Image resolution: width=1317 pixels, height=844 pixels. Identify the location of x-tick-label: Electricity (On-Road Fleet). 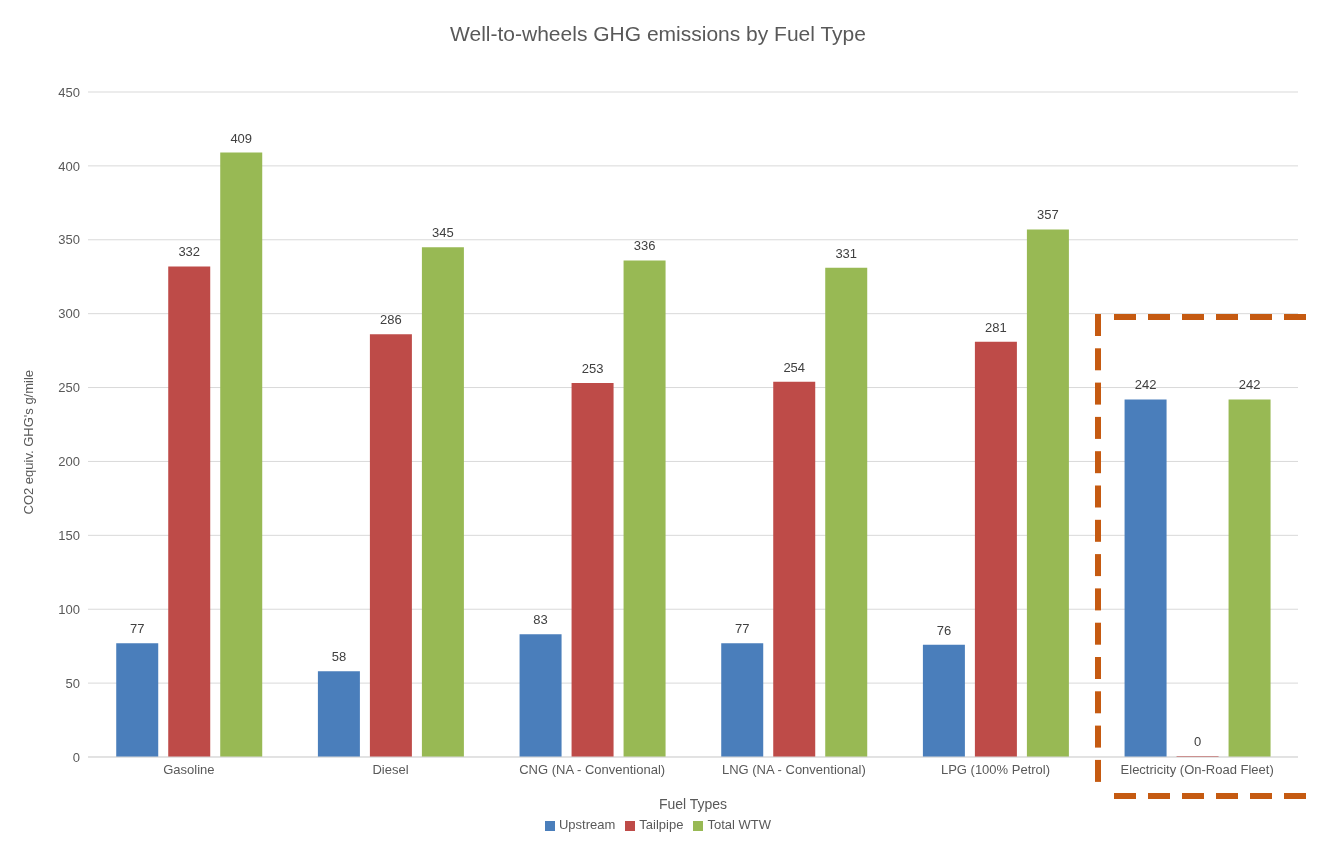
(1197, 770).